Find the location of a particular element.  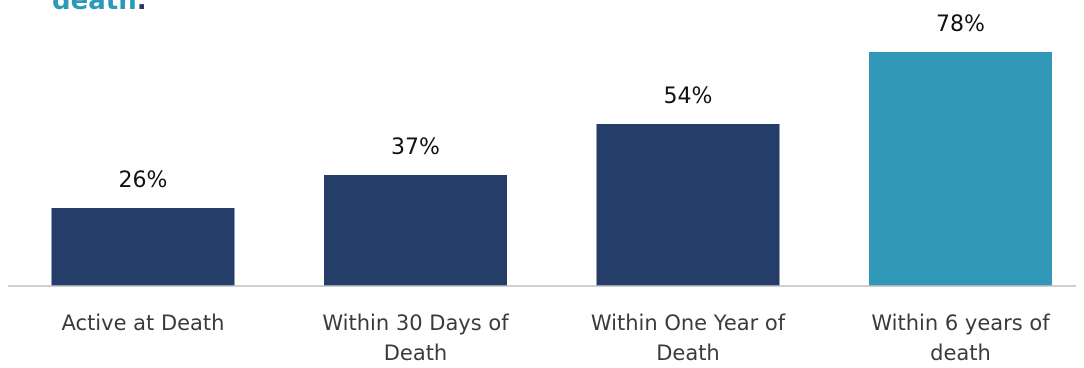

value-label-2: 37% is located at coordinates (416, 147).